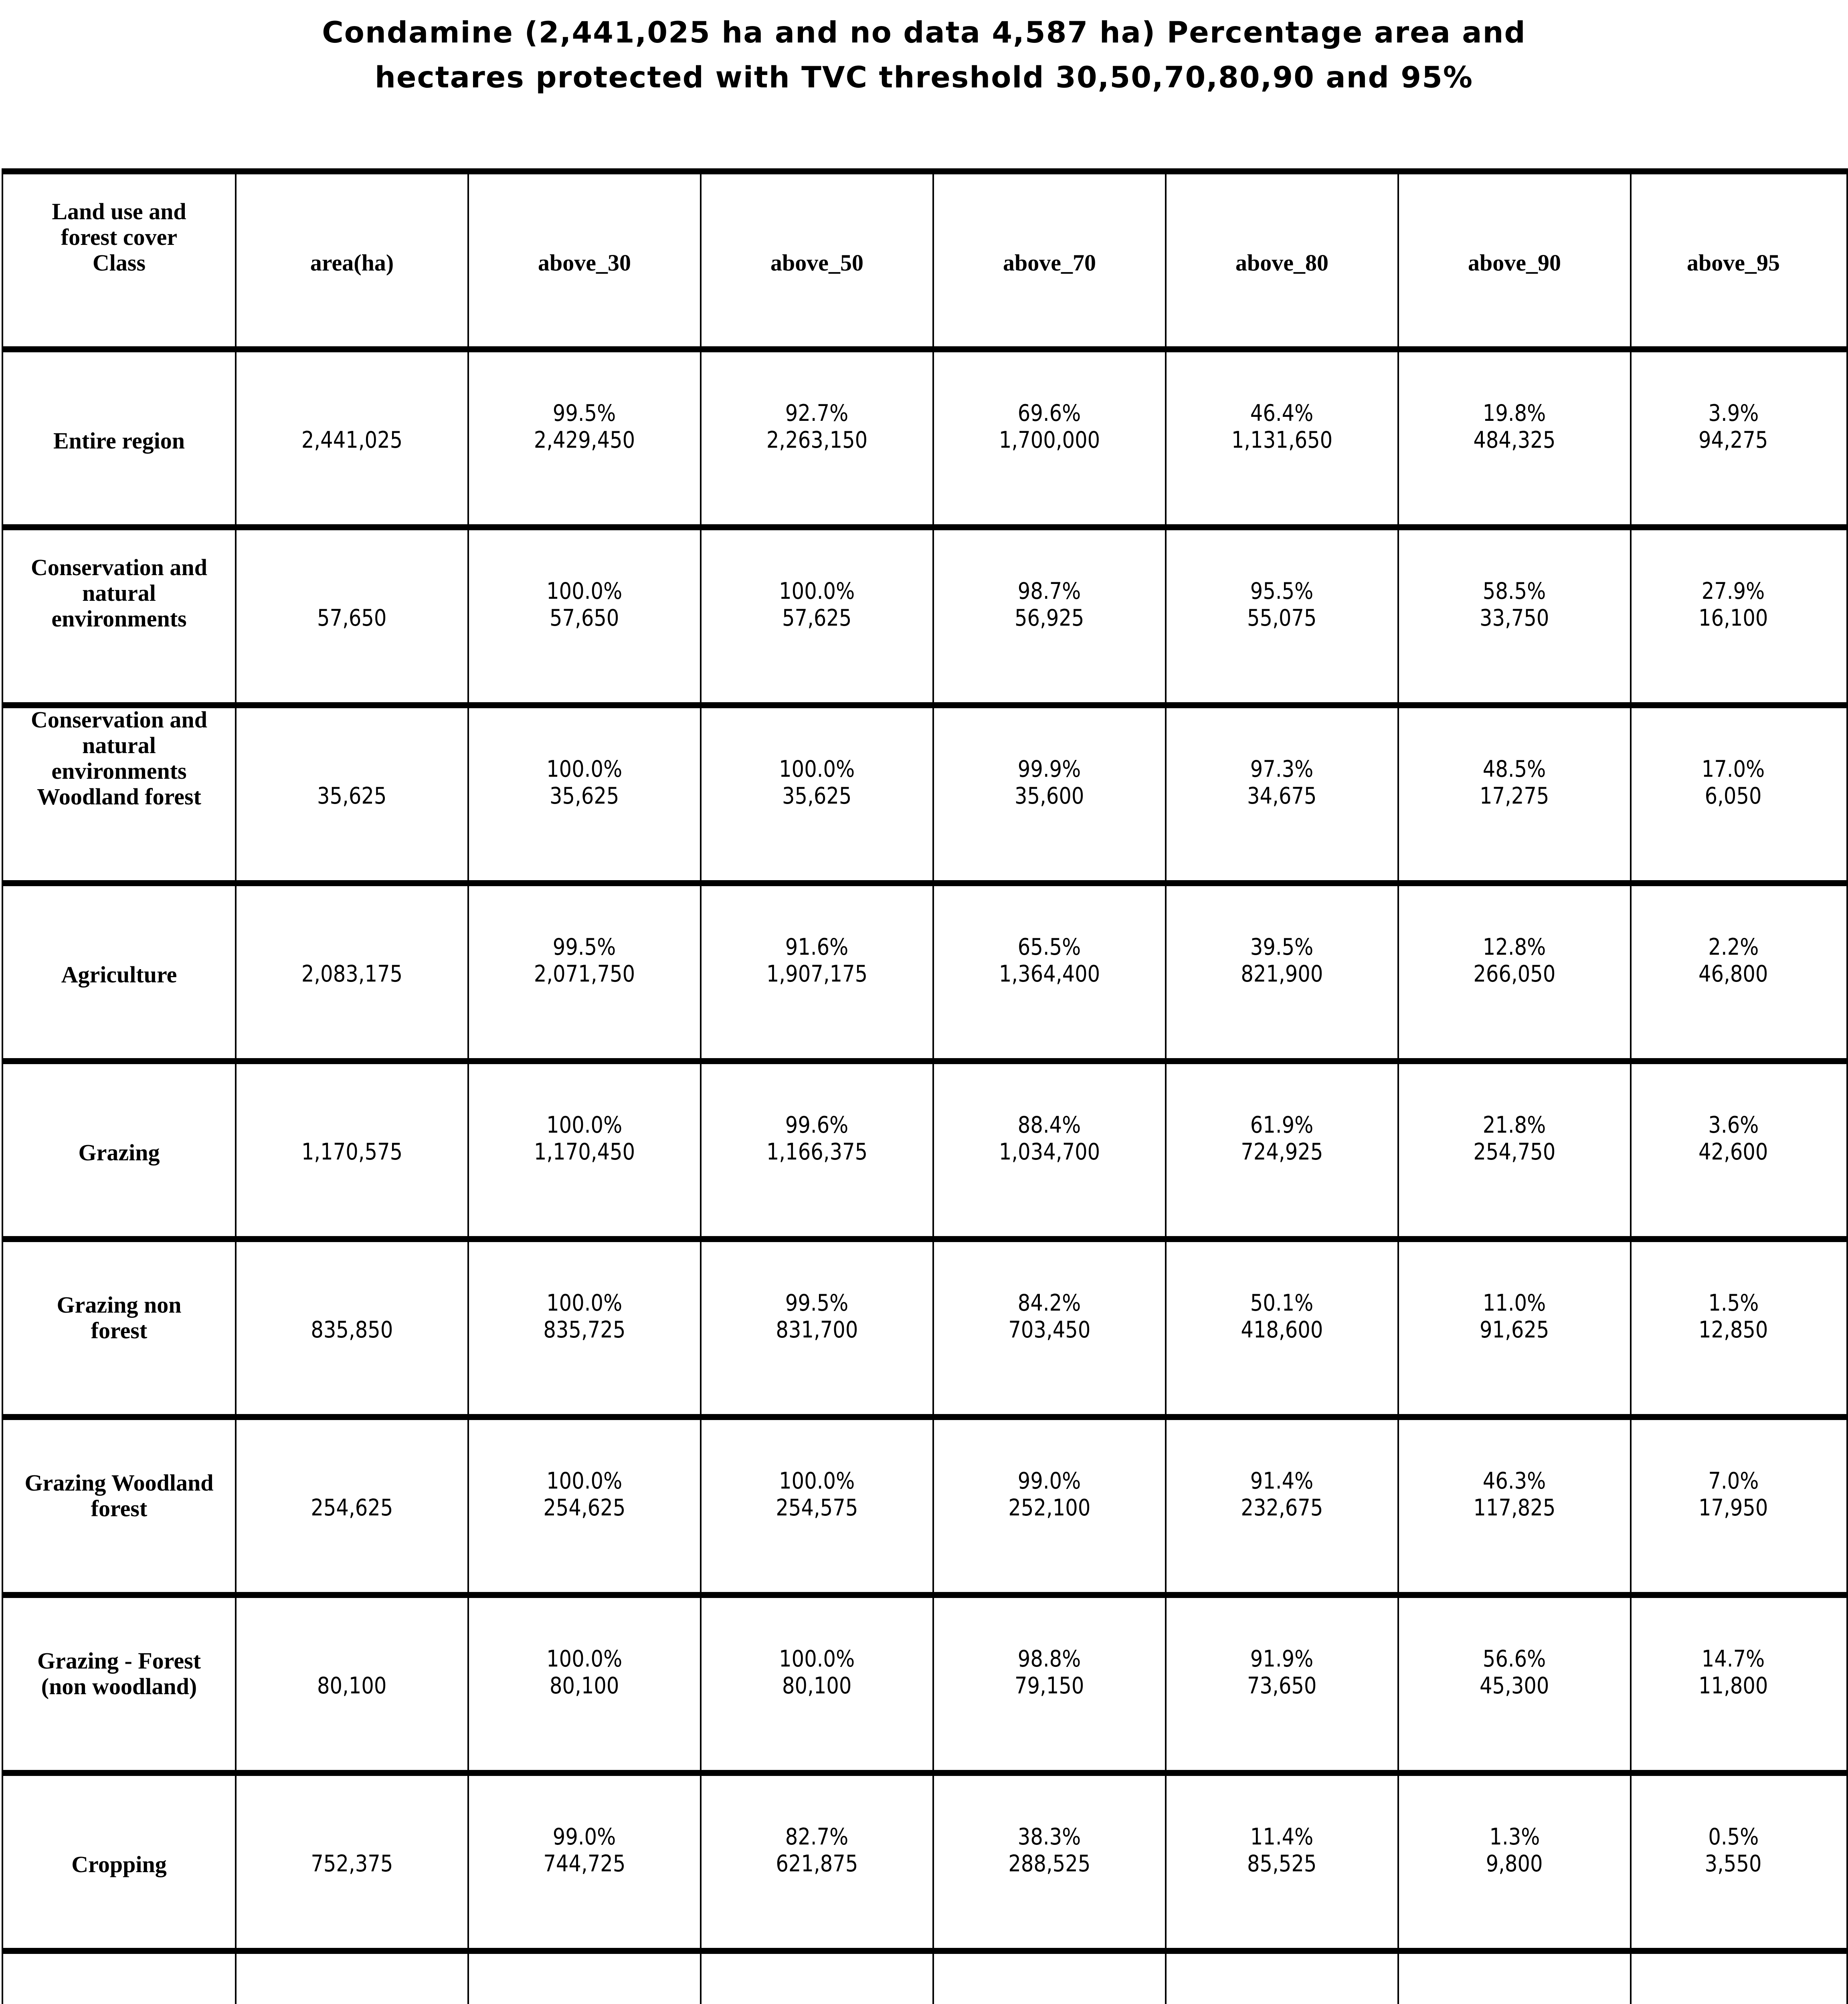 This screenshot has width=1848, height=2004. What do you see at coordinates (352, 1864) in the screenshot?
I see `area-value: 752,375` at bounding box center [352, 1864].